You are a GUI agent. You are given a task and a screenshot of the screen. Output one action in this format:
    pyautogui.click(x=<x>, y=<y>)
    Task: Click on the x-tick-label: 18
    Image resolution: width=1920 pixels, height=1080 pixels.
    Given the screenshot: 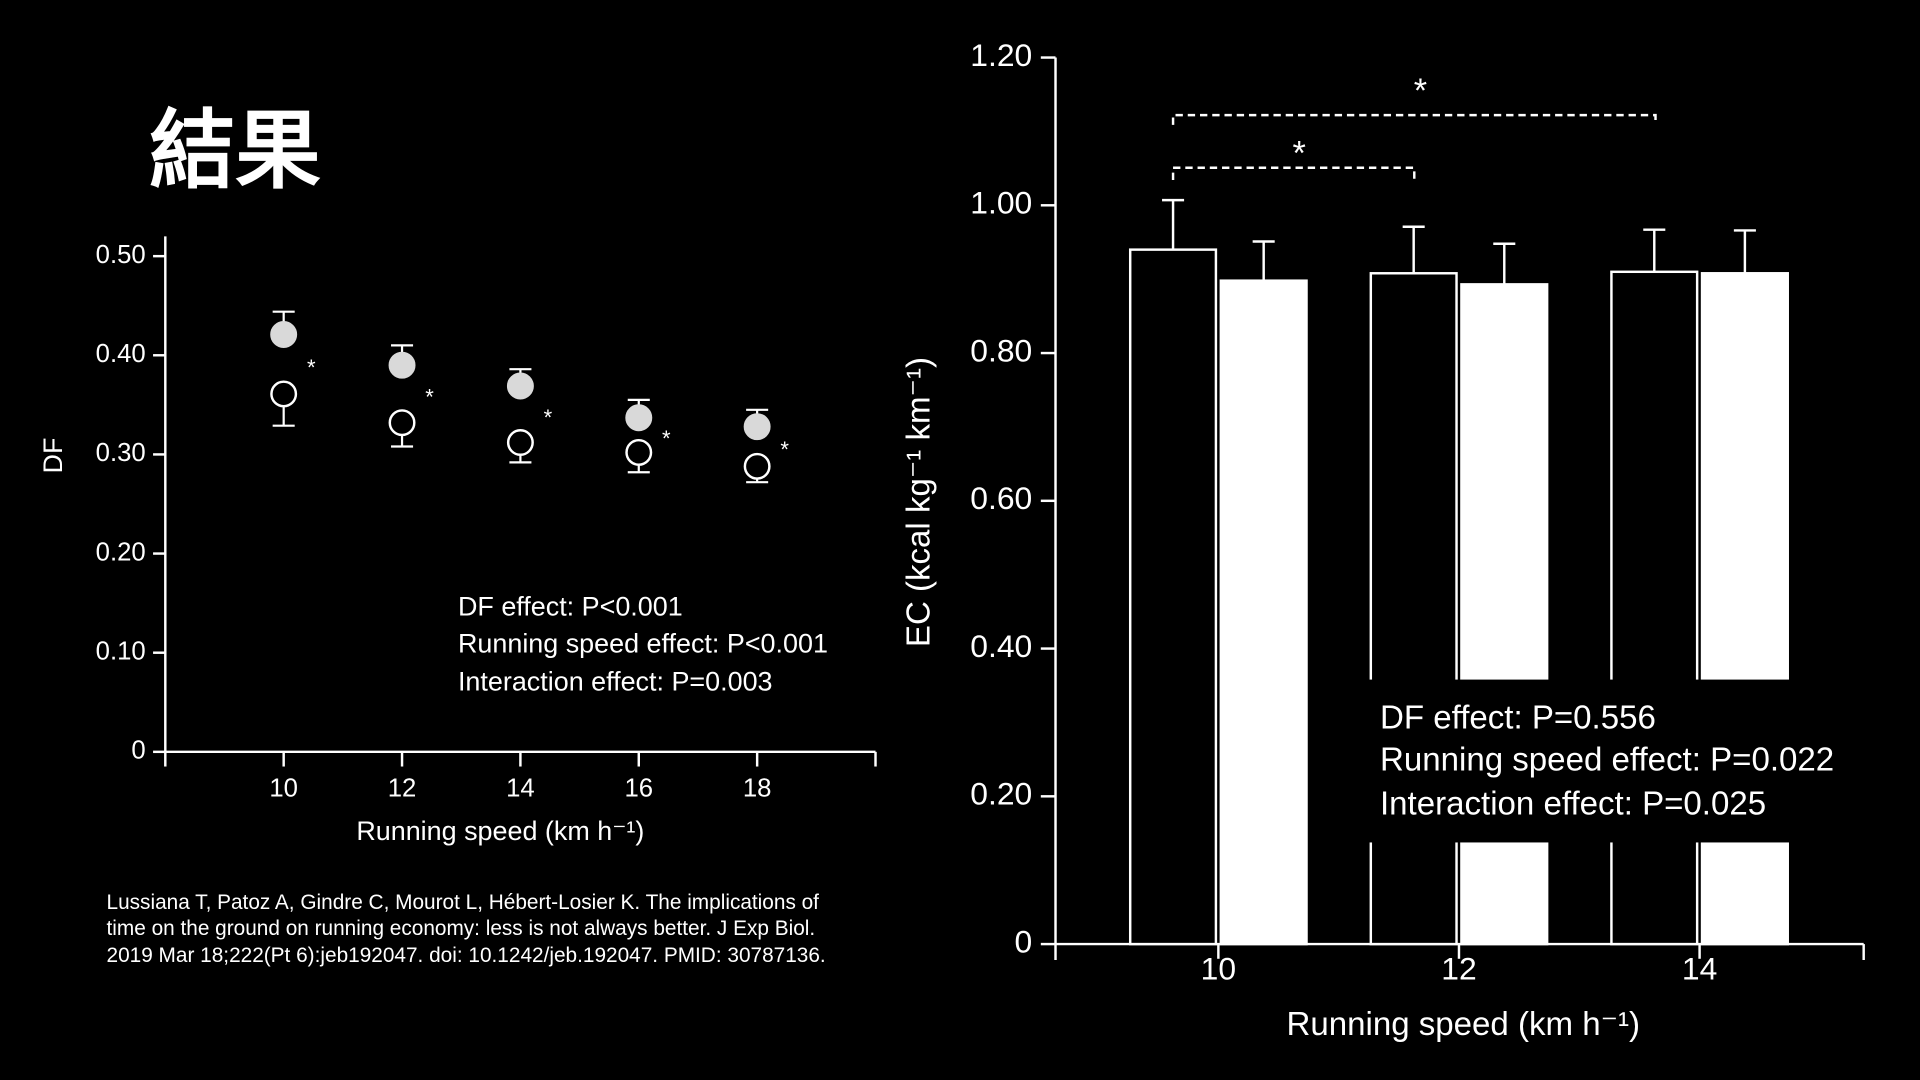 What is the action you would take?
    pyautogui.click(x=757, y=789)
    